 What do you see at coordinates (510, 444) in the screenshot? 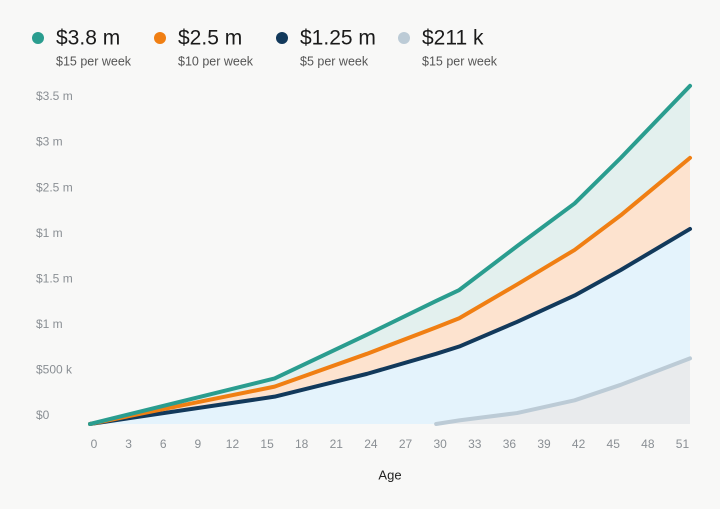
I see `x-tick-label: 36` at bounding box center [510, 444].